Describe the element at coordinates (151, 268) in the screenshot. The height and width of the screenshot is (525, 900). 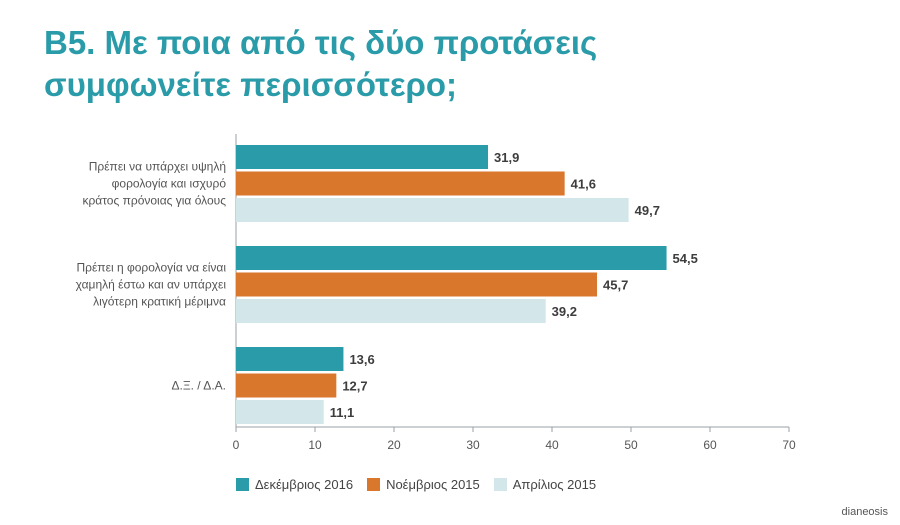
I see `category-label-2-line-1: Πρέπει η φορολογία να είναι` at that location.